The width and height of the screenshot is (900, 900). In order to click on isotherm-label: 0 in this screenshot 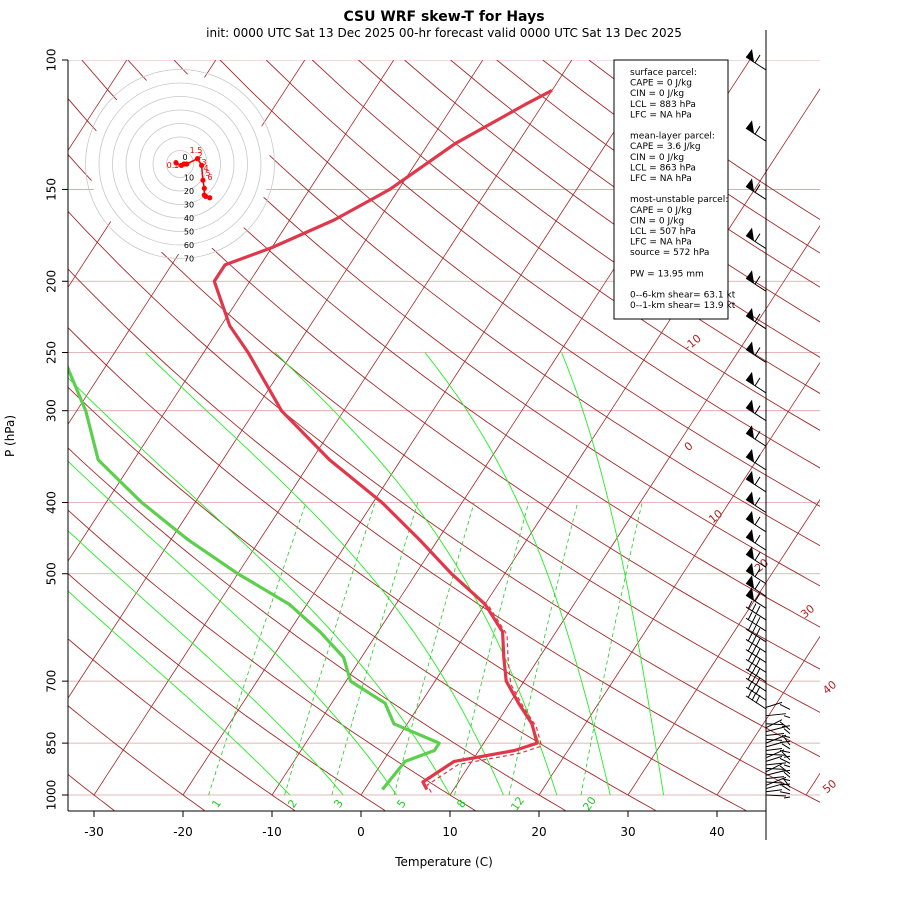, I will do `click(689, 446)`.